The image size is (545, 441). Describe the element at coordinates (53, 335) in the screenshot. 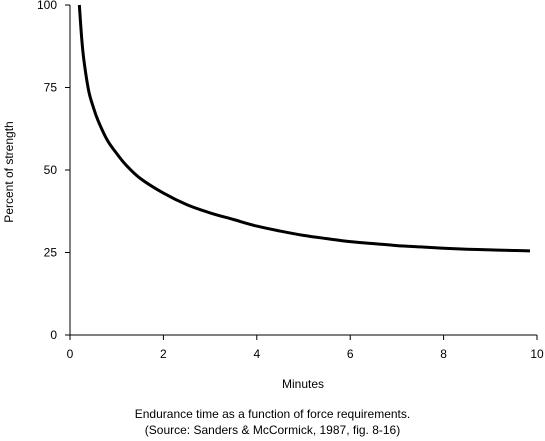

I see `y-tick-label: 0` at that location.